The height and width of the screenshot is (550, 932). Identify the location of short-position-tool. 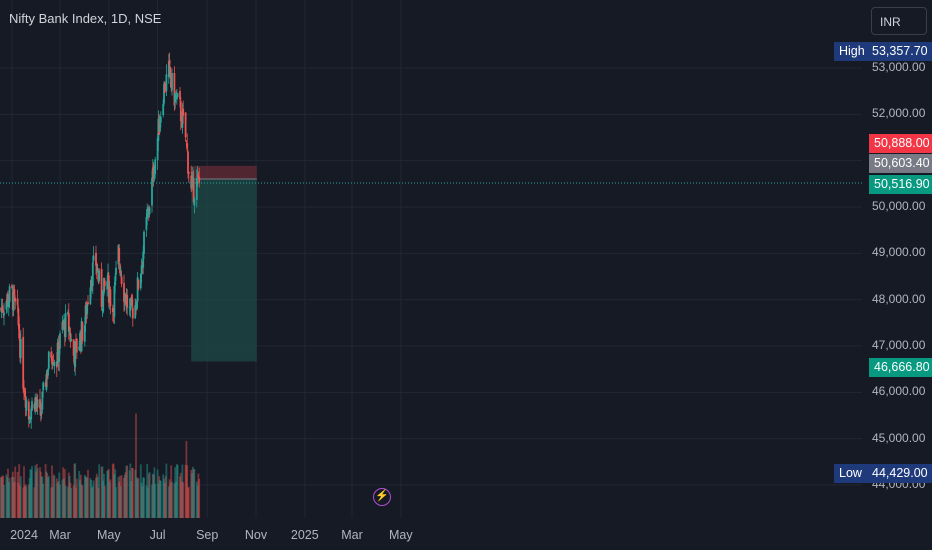
(224, 263).